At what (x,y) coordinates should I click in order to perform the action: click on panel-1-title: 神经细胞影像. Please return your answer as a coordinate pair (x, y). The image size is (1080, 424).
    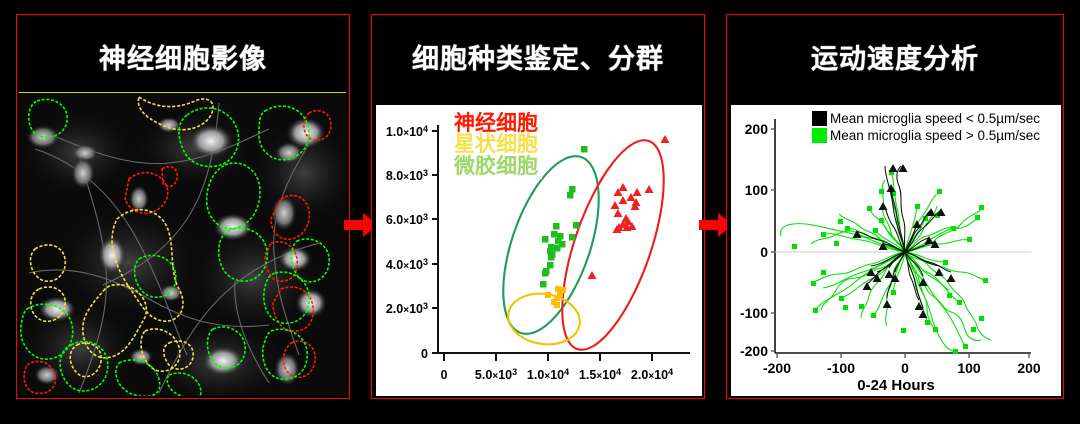
    Looking at the image, I should click on (183, 59).